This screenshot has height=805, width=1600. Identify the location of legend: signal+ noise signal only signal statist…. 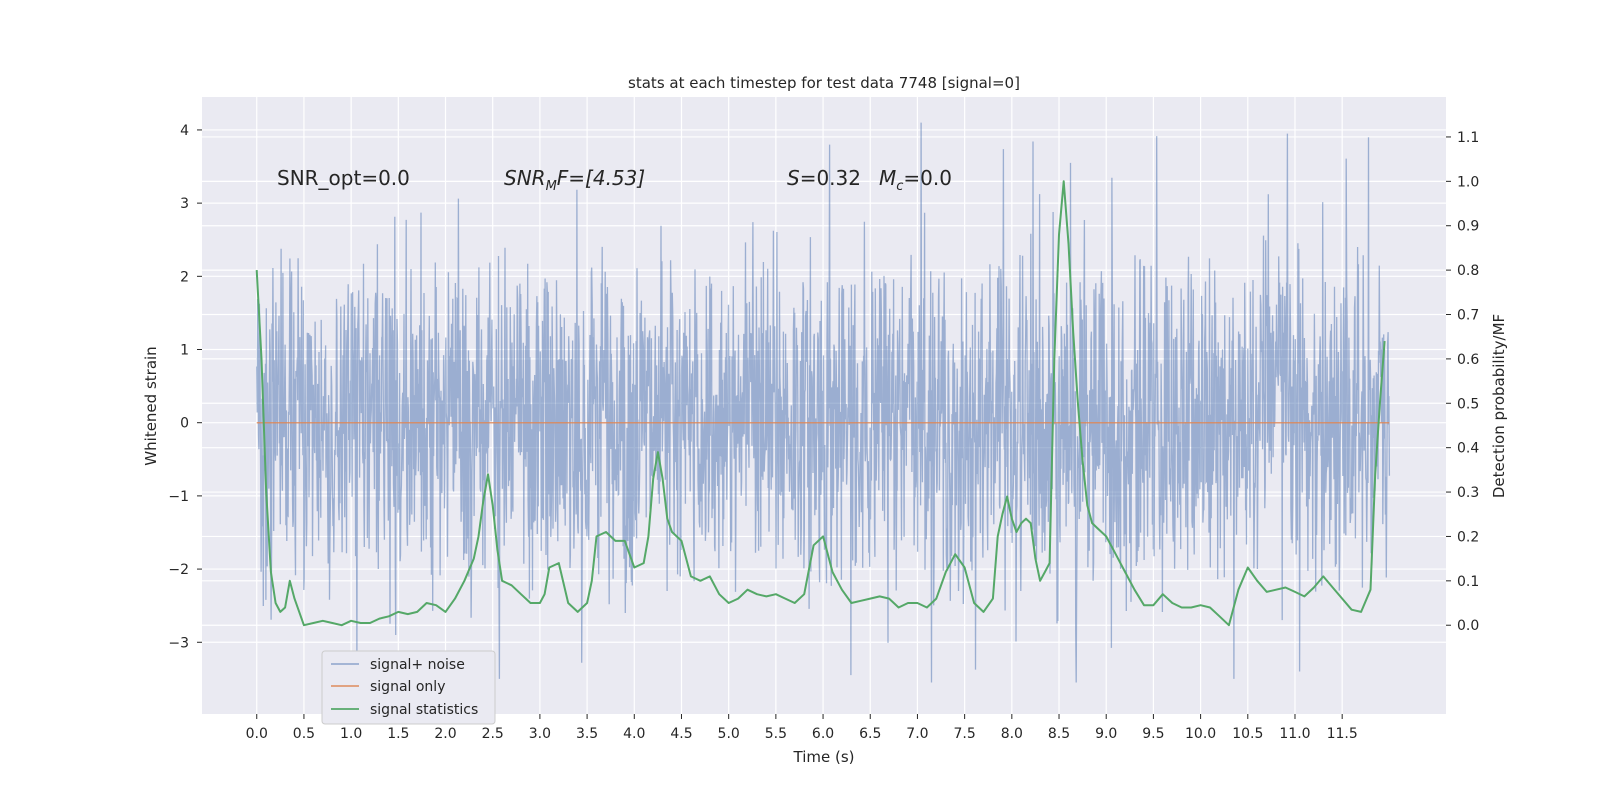
(408, 687).